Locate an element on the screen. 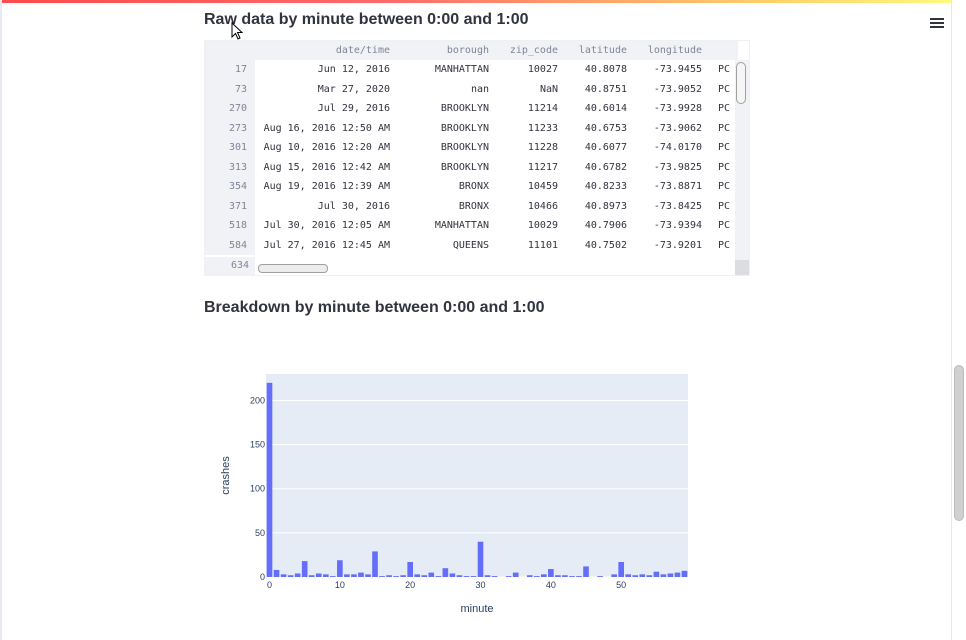 This screenshot has height=640, width=966. hamburger-menu-icon is located at coordinates (937, 24).